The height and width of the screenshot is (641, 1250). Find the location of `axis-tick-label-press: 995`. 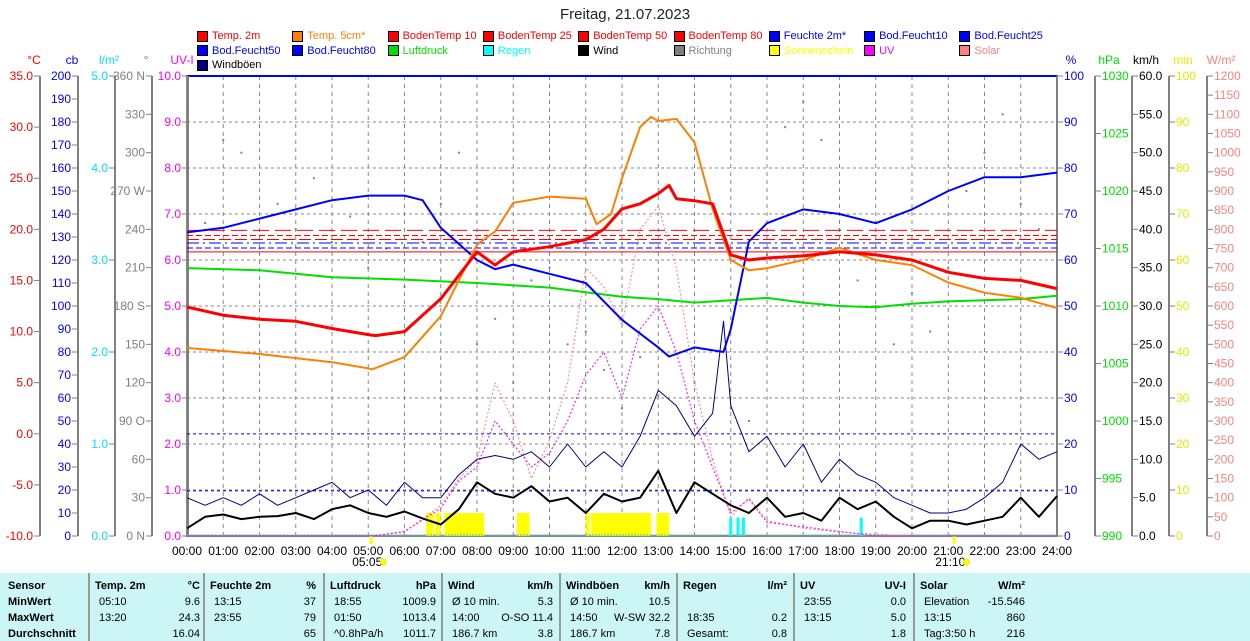

axis-tick-label-press: 995 is located at coordinates (1112, 479).